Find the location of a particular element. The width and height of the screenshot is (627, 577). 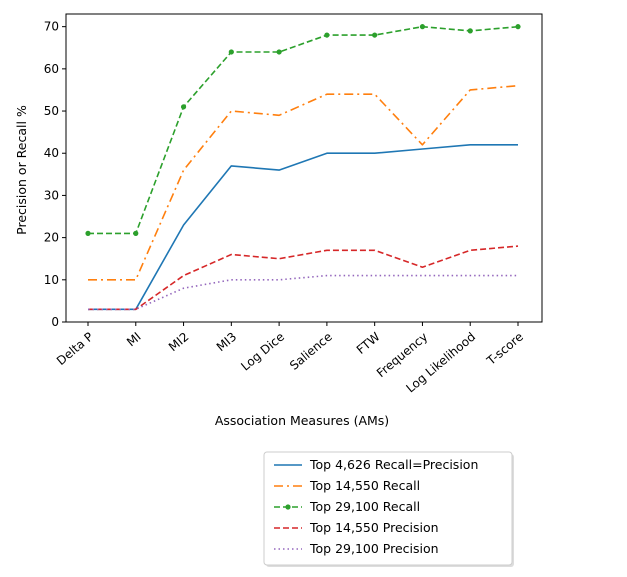

y-axis-title: Precision or Recall % is located at coordinates (21, 170).